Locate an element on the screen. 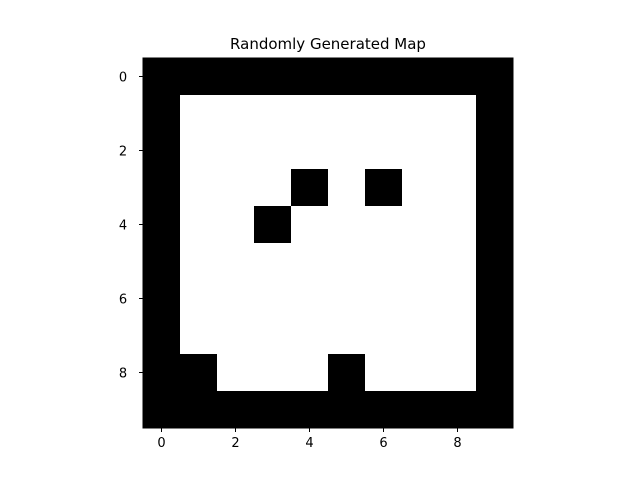 The width and height of the screenshot is (640, 480). y-tick-label: 8 is located at coordinates (123, 374).